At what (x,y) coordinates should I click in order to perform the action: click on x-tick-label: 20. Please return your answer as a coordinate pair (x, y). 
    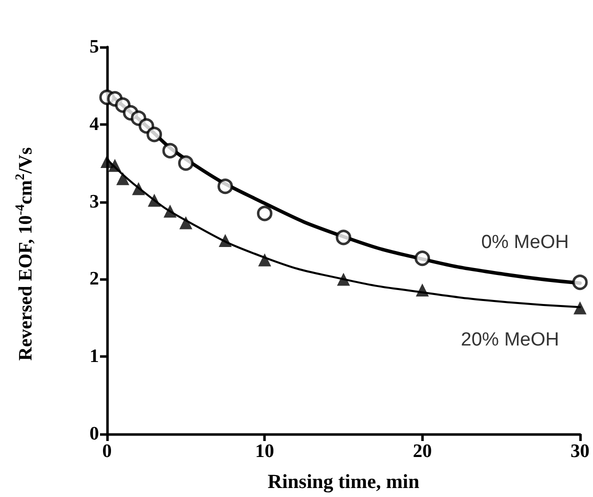
    Looking at the image, I should click on (422, 451).